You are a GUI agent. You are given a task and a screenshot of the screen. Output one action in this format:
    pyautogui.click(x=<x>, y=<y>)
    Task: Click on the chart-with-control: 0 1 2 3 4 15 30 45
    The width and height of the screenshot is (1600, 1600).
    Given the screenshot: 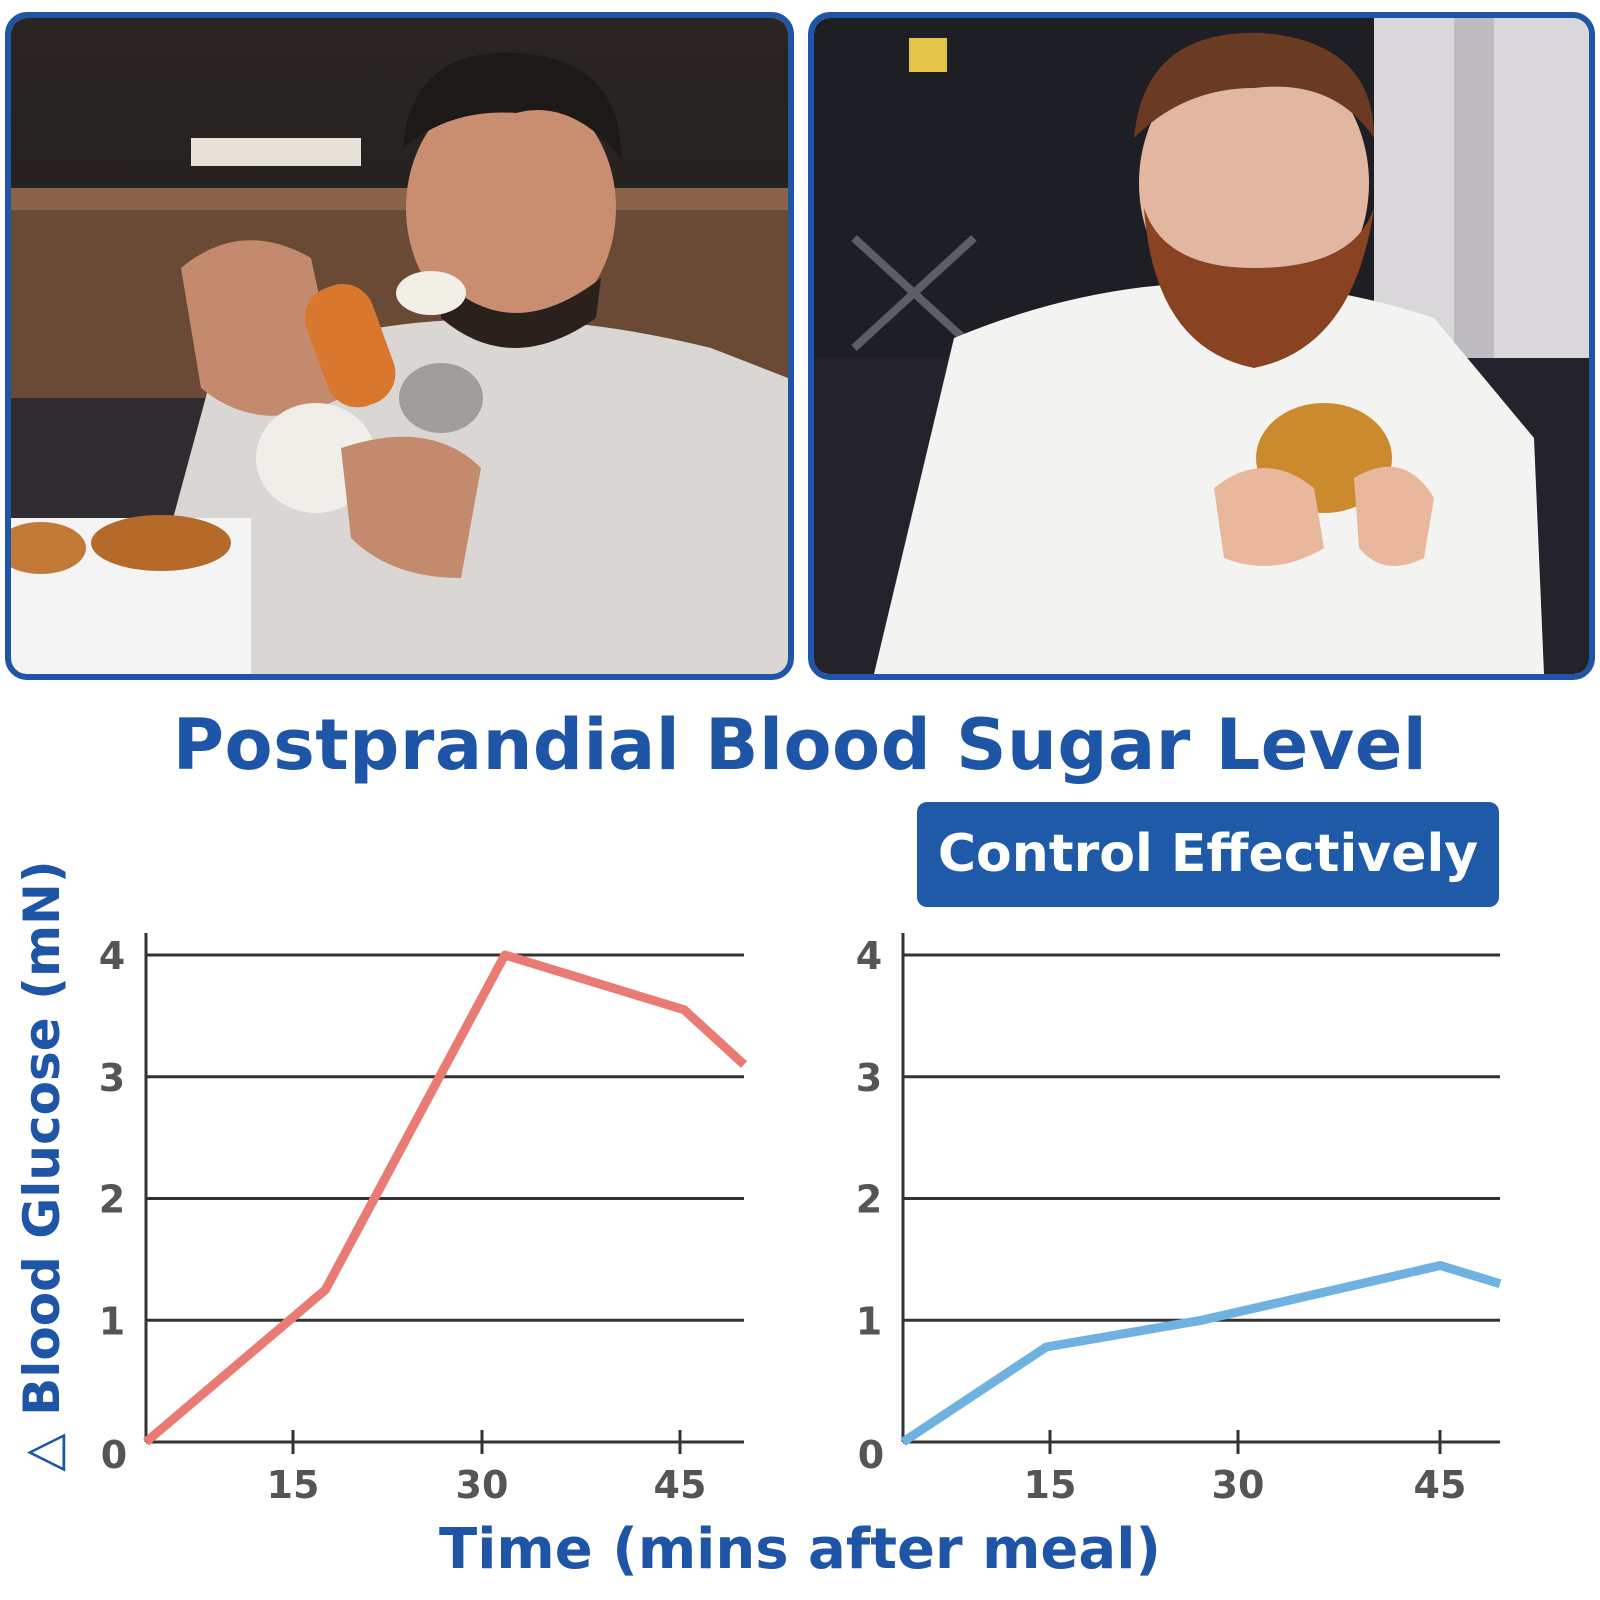 What is the action you would take?
    pyautogui.click(x=1179, y=1220)
    